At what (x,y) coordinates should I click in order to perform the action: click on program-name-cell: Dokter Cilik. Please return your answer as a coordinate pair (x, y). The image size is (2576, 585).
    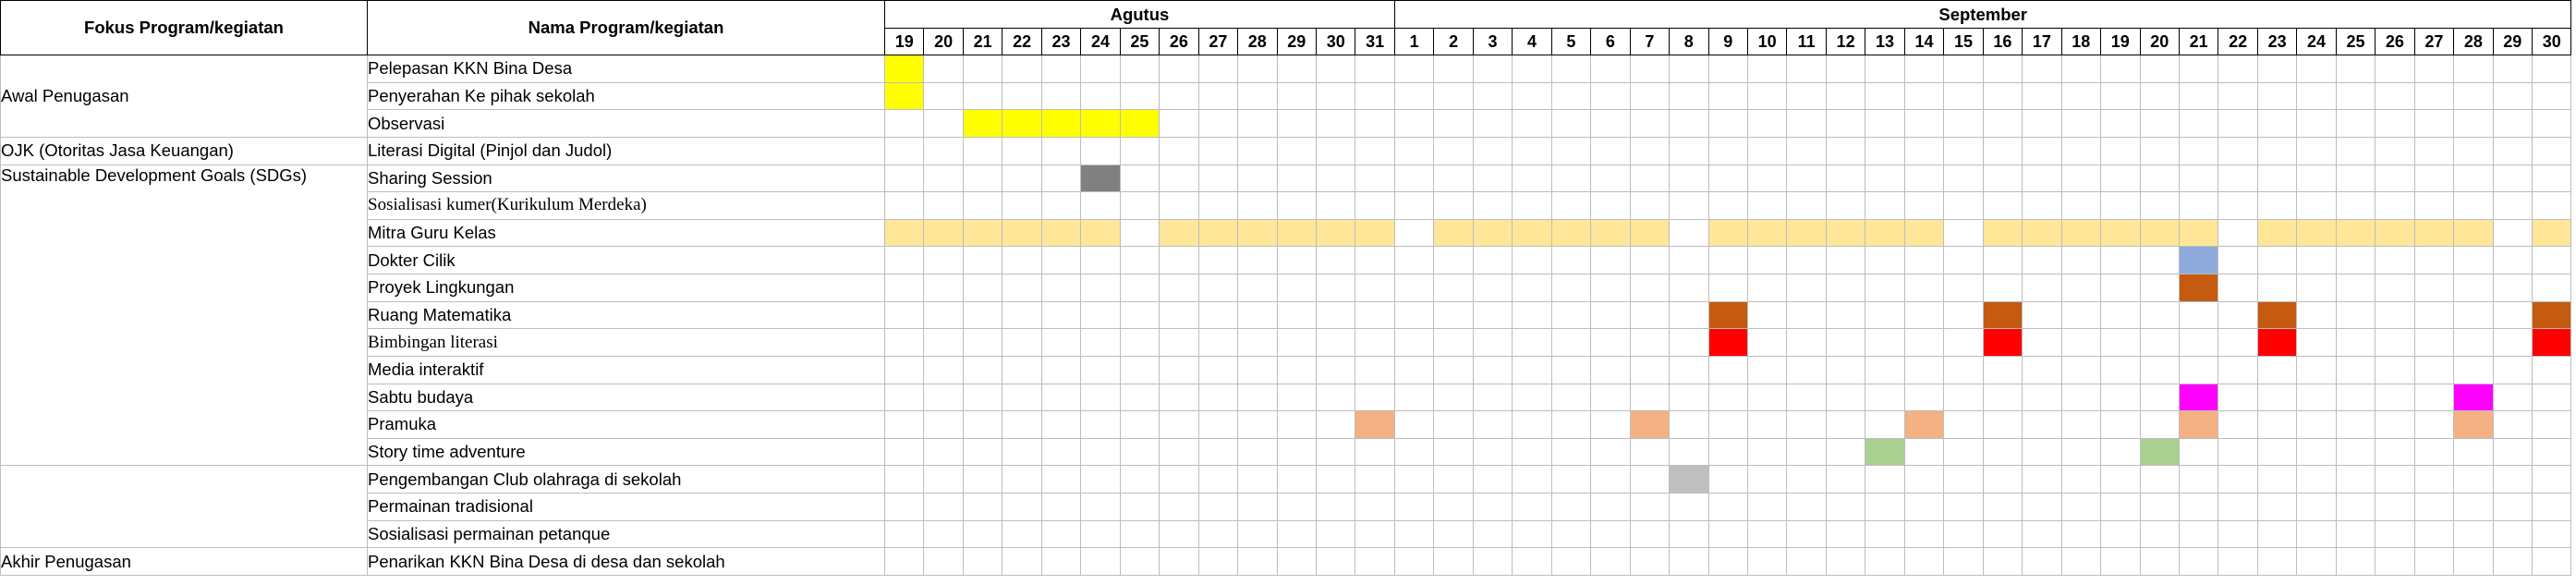
    Looking at the image, I should click on (626, 260).